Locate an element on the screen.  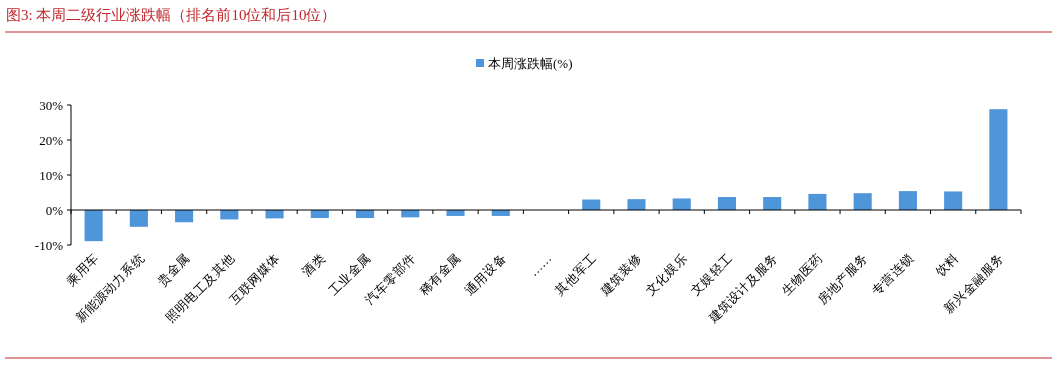
y-tick-label: 10% is located at coordinates (51, 175).